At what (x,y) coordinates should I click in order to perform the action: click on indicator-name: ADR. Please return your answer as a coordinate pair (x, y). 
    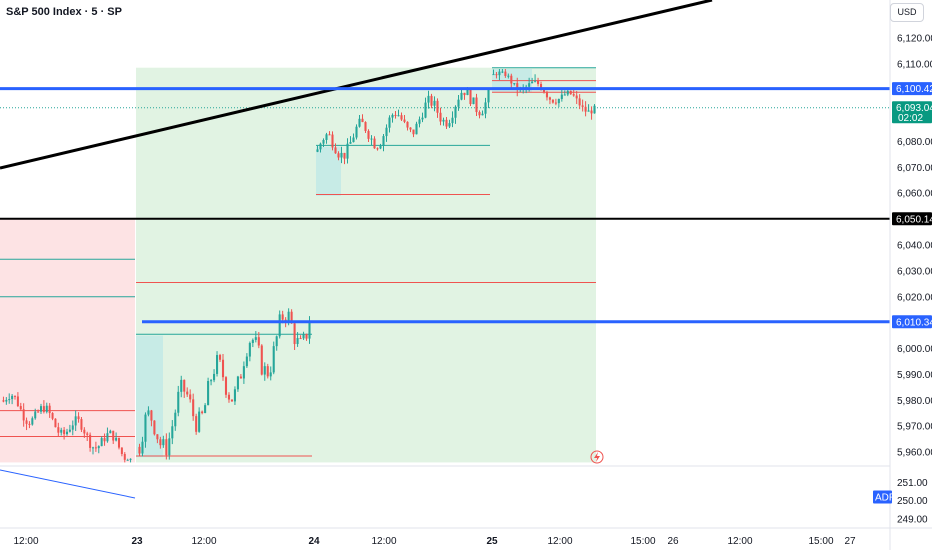
    Looking at the image, I should click on (885, 498).